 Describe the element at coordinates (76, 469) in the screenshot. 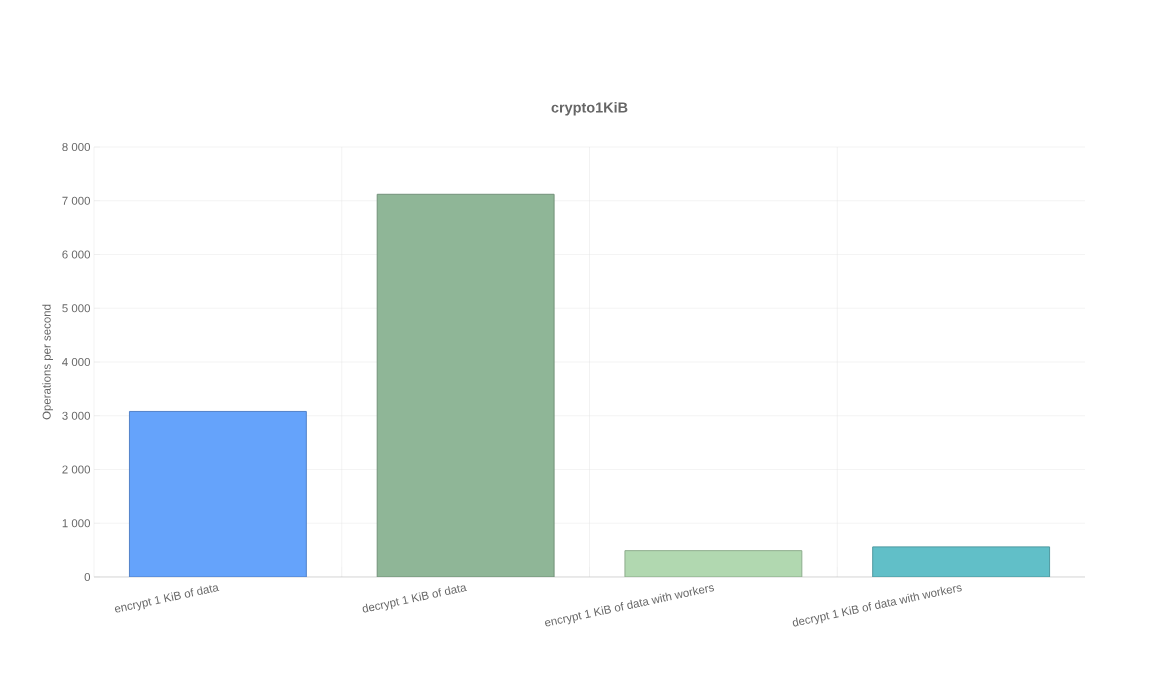

I see `y-tick-label: 2 000` at that location.